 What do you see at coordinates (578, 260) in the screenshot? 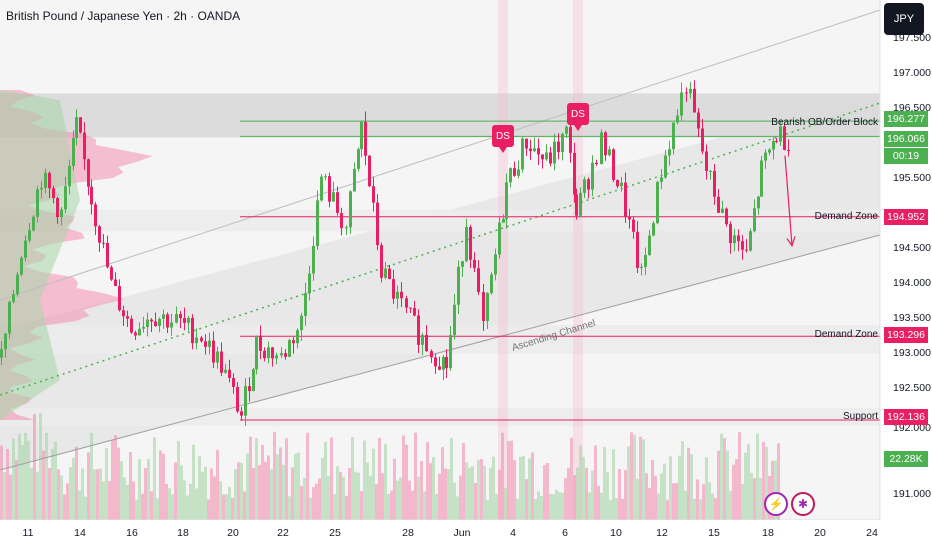
I see `highlight-column` at bounding box center [578, 260].